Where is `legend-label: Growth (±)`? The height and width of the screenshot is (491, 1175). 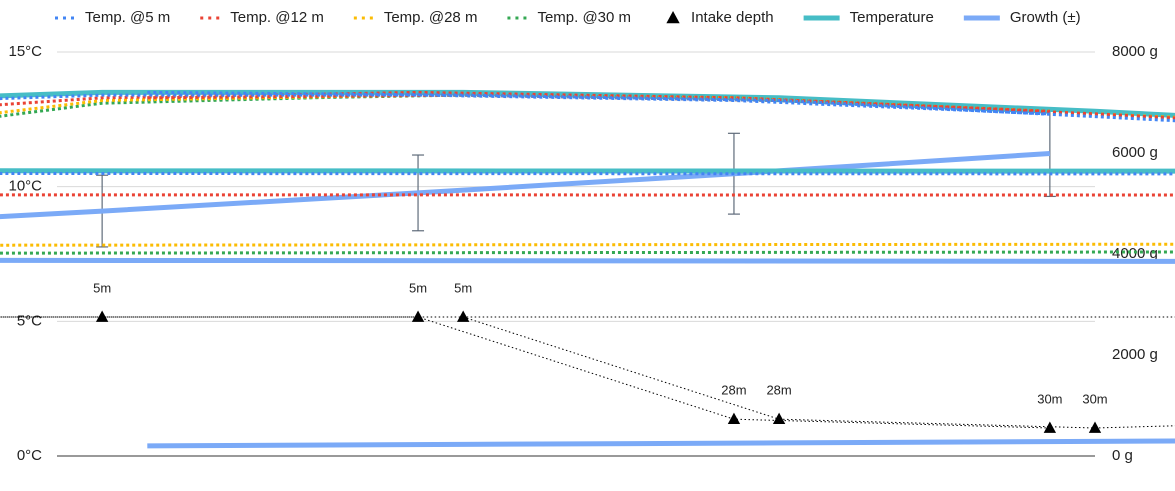
legend-label: Growth (±) is located at coordinates (1045, 17).